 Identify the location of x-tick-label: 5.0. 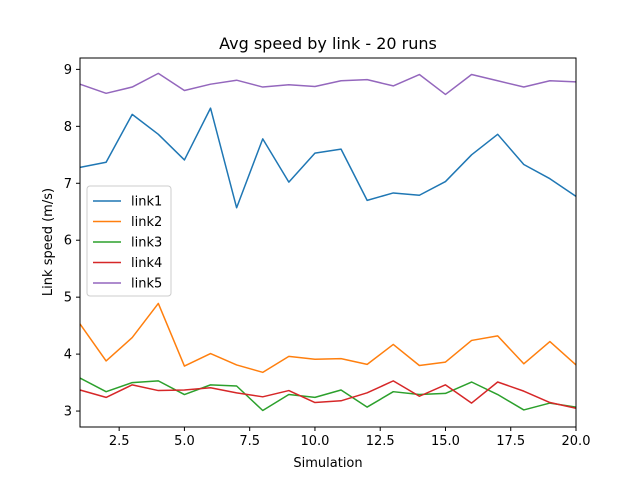
(184, 441).